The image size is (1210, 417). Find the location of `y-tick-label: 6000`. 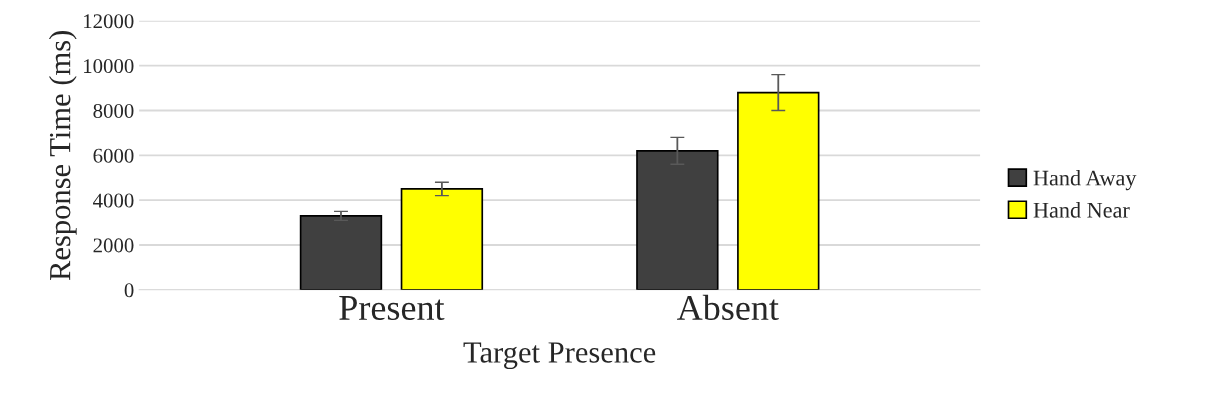

y-tick-label: 6000 is located at coordinates (113, 155).